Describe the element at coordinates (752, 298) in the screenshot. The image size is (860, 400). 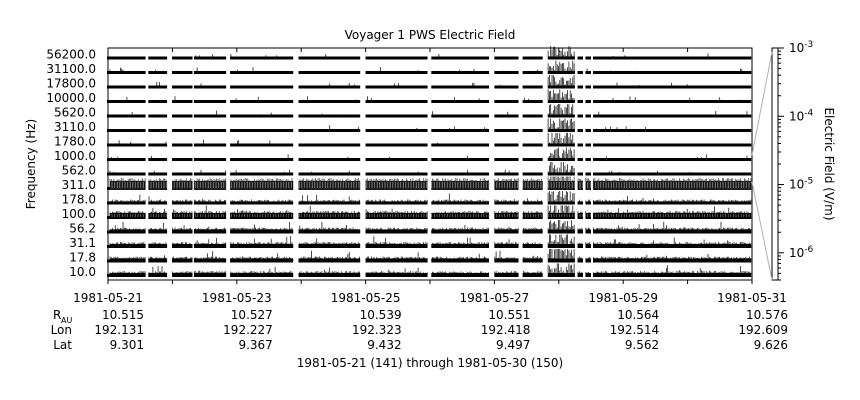
I see `x-tick-label: 1981-05-31` at that location.